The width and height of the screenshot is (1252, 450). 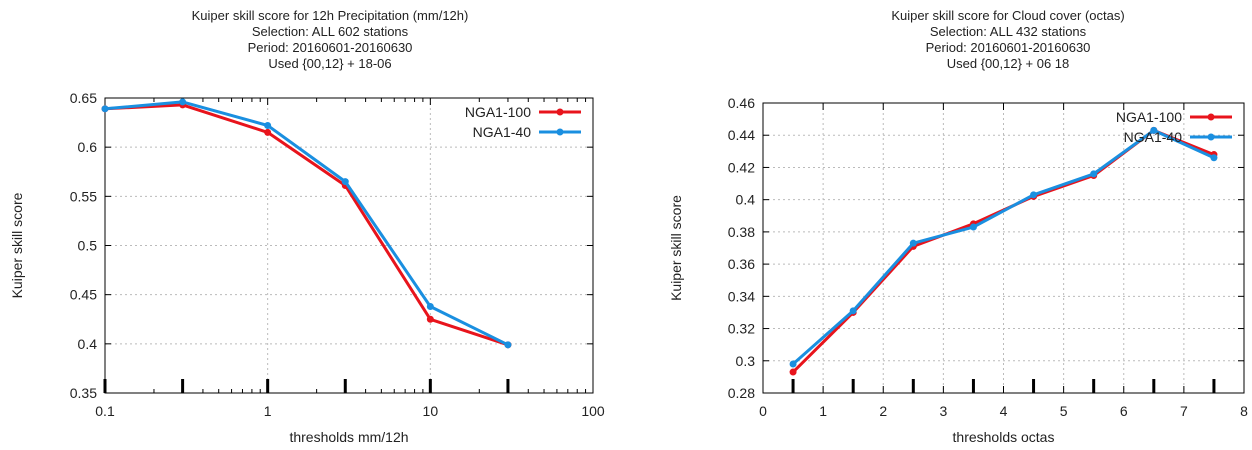 What do you see at coordinates (329, 63) in the screenshot?
I see `chart-subtitle-line: Used {00,12} + 18-06` at bounding box center [329, 63].